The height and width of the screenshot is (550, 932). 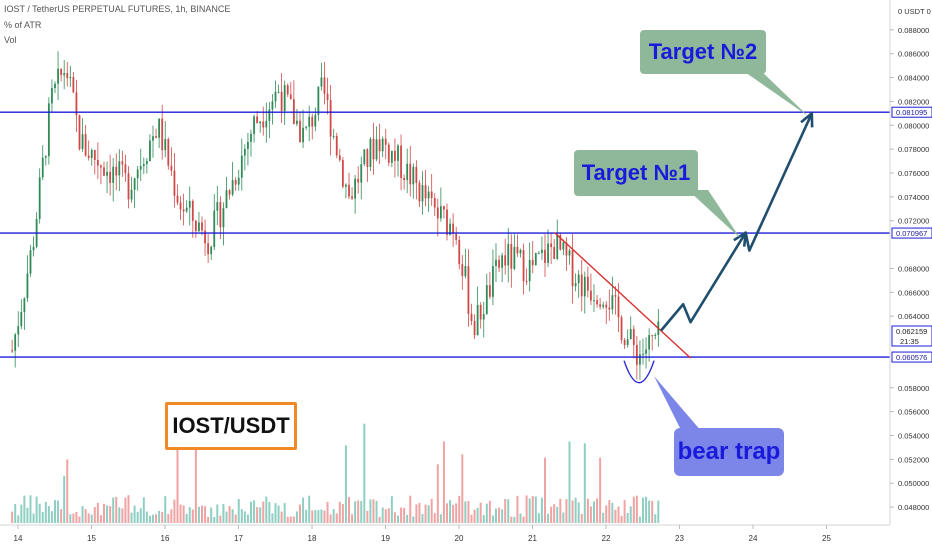 What do you see at coordinates (165, 538) in the screenshot?
I see `time-tick-label: 16` at bounding box center [165, 538].